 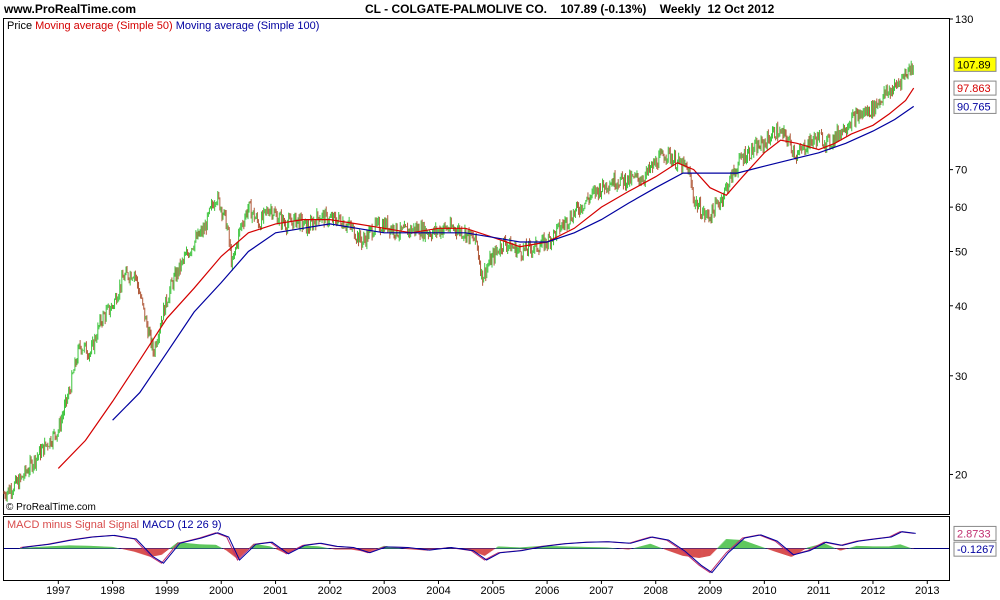 I want to click on price-value-tag-box, so click(x=975, y=64).